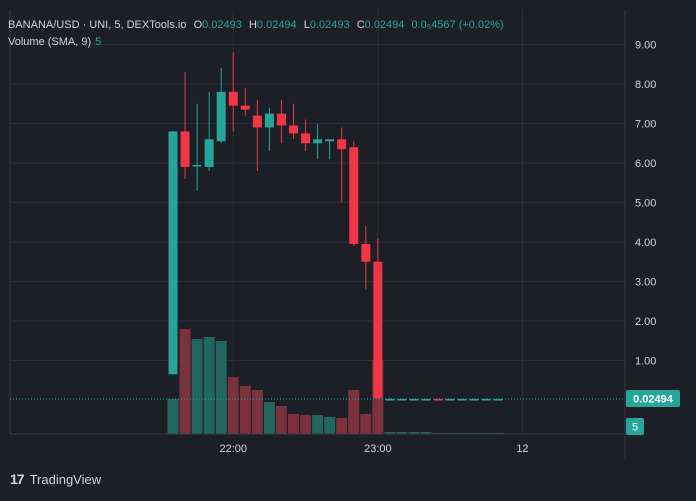  Describe the element at coordinates (306, 25) in the screenshot. I see `low-label: L` at that location.